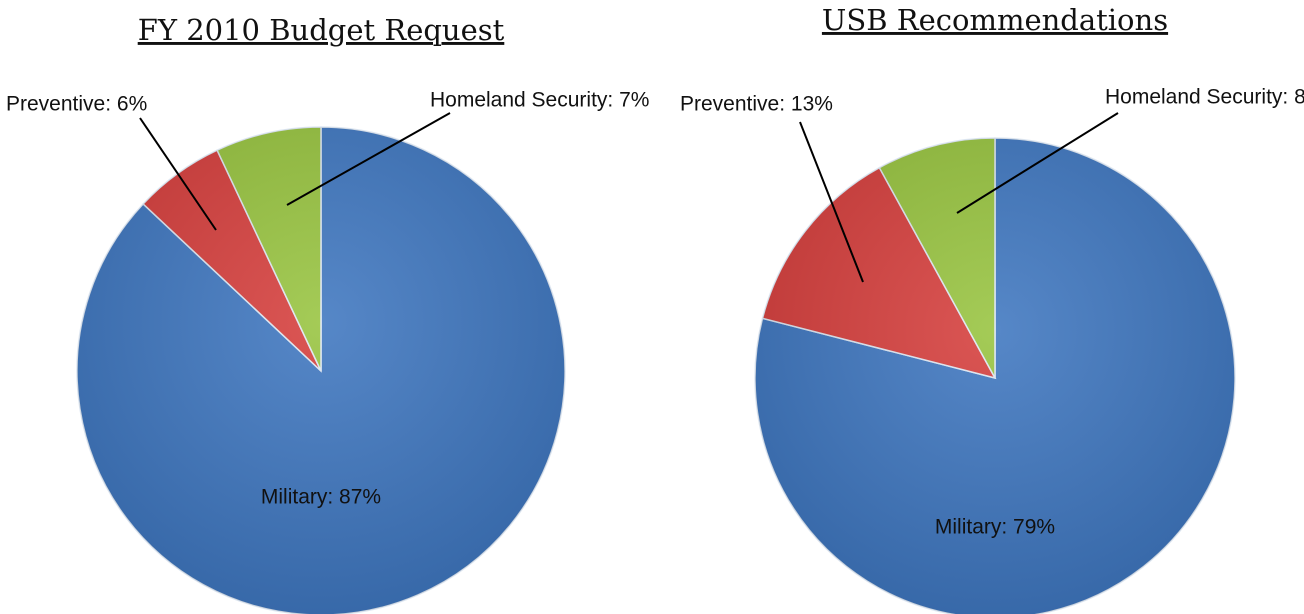 Image resolution: width=1304 pixels, height=614 pixels. Describe the element at coordinates (321, 497) in the screenshot. I see `data-label: Military: 87%` at that location.